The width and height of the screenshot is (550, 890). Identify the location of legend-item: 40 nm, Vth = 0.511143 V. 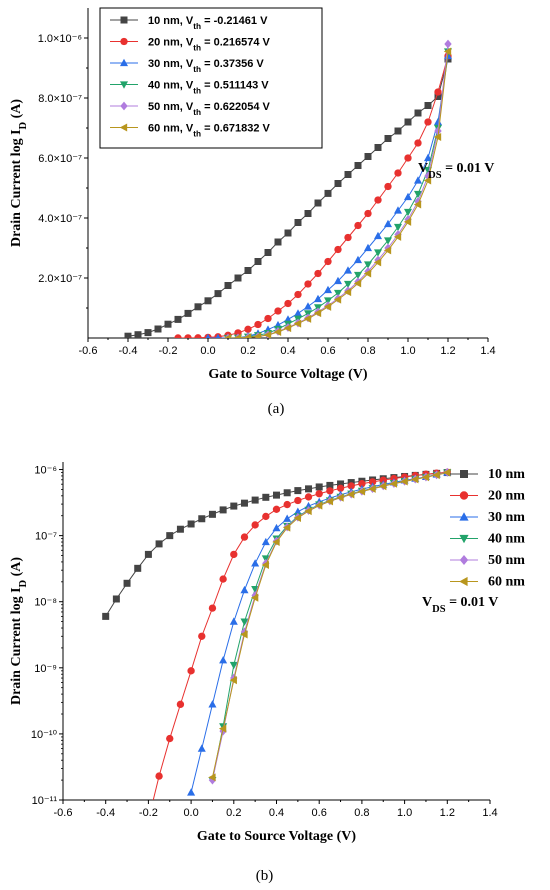
(189, 87).